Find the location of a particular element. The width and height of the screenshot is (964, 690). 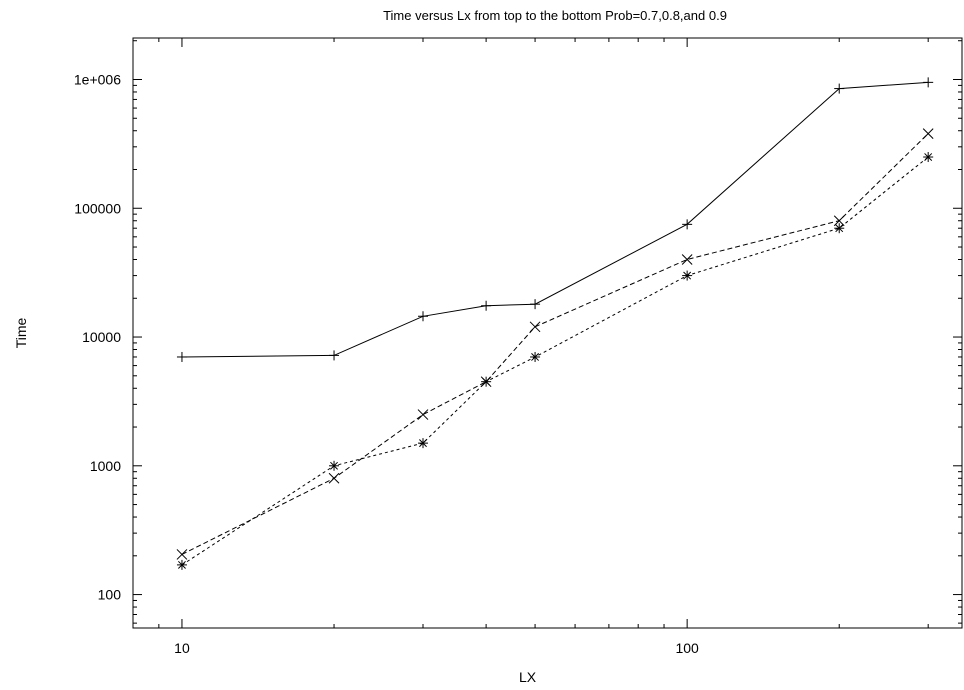

y-tick-label: 1e+006 is located at coordinates (97, 79).